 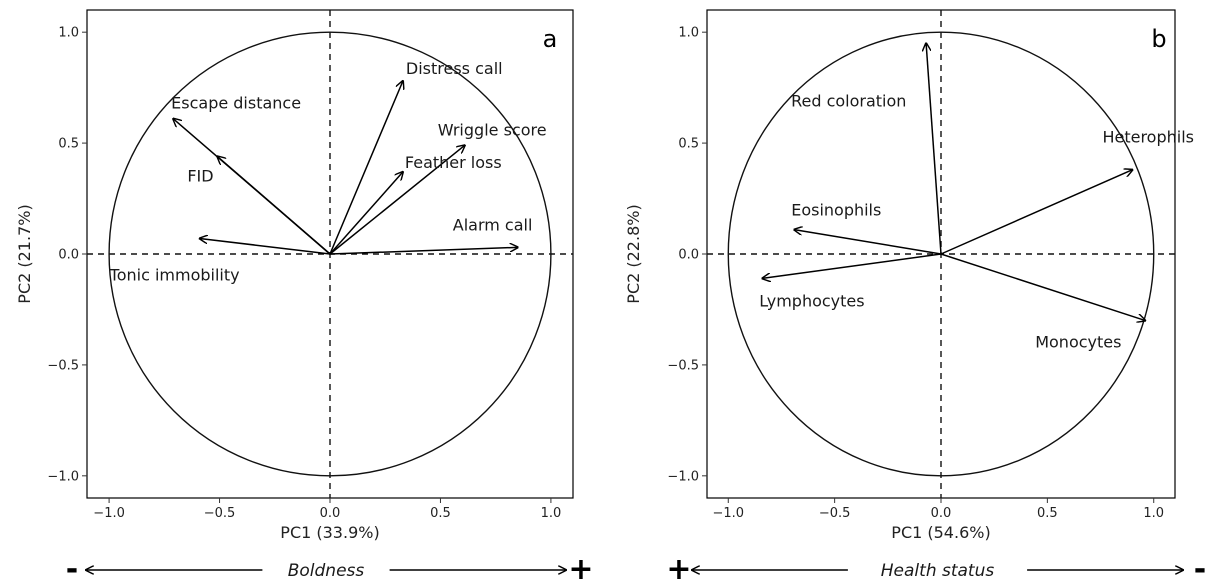 What do you see at coordinates (550, 39) in the screenshot?
I see `panel-letter: a` at bounding box center [550, 39].